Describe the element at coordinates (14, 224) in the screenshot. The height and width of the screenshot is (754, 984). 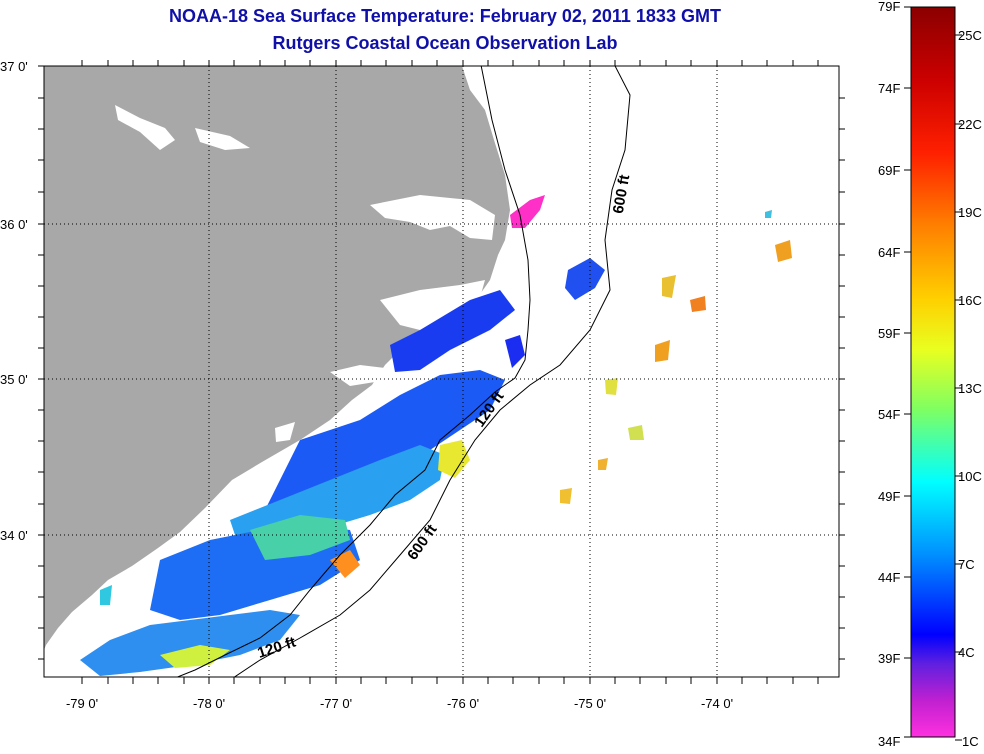
I see `lat-label: 36 0'` at that location.